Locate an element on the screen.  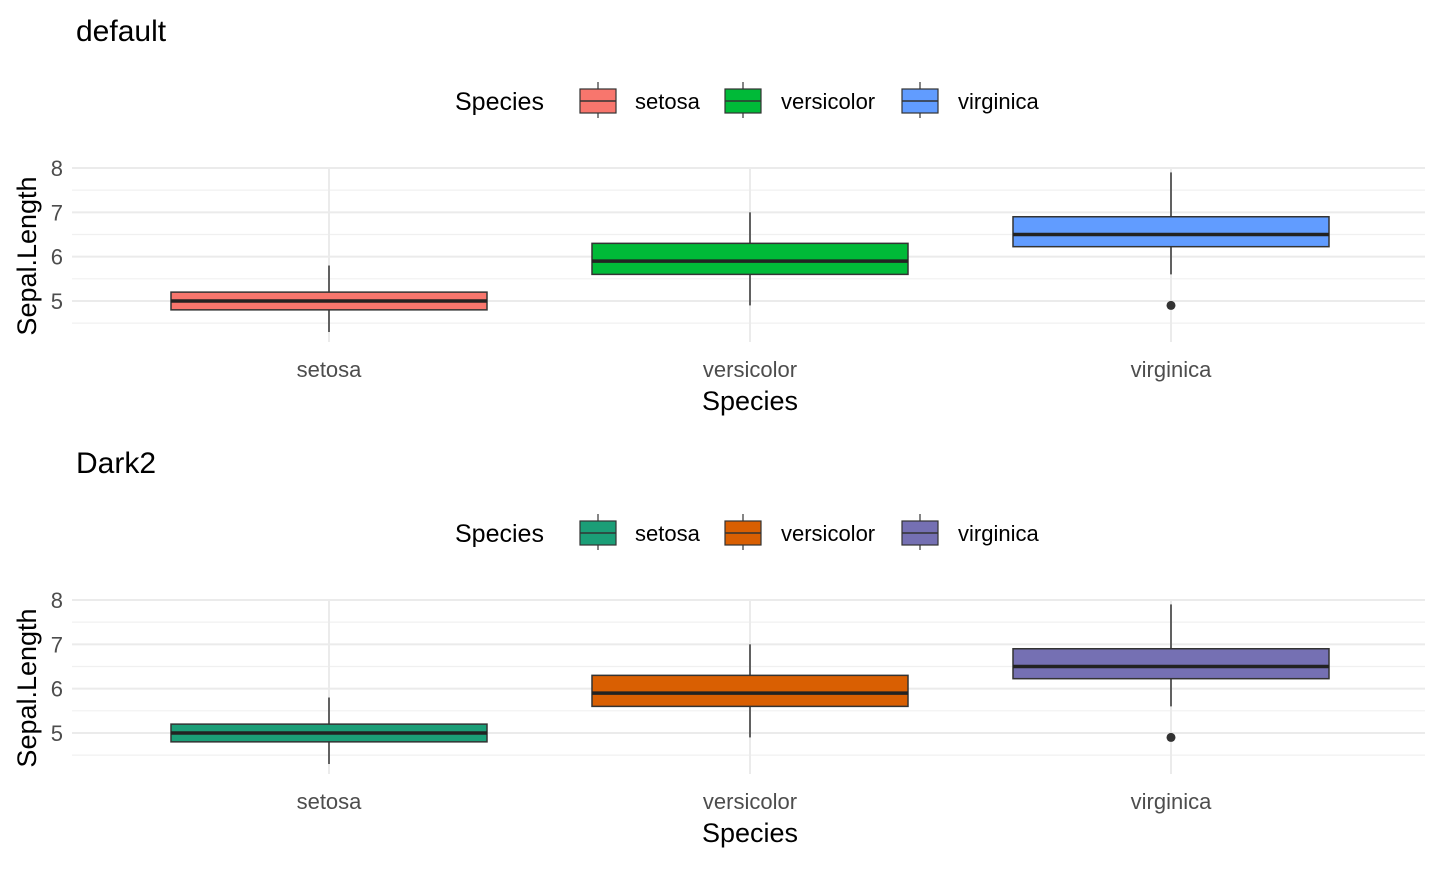
chart-title: Dark2 is located at coordinates (116, 463).